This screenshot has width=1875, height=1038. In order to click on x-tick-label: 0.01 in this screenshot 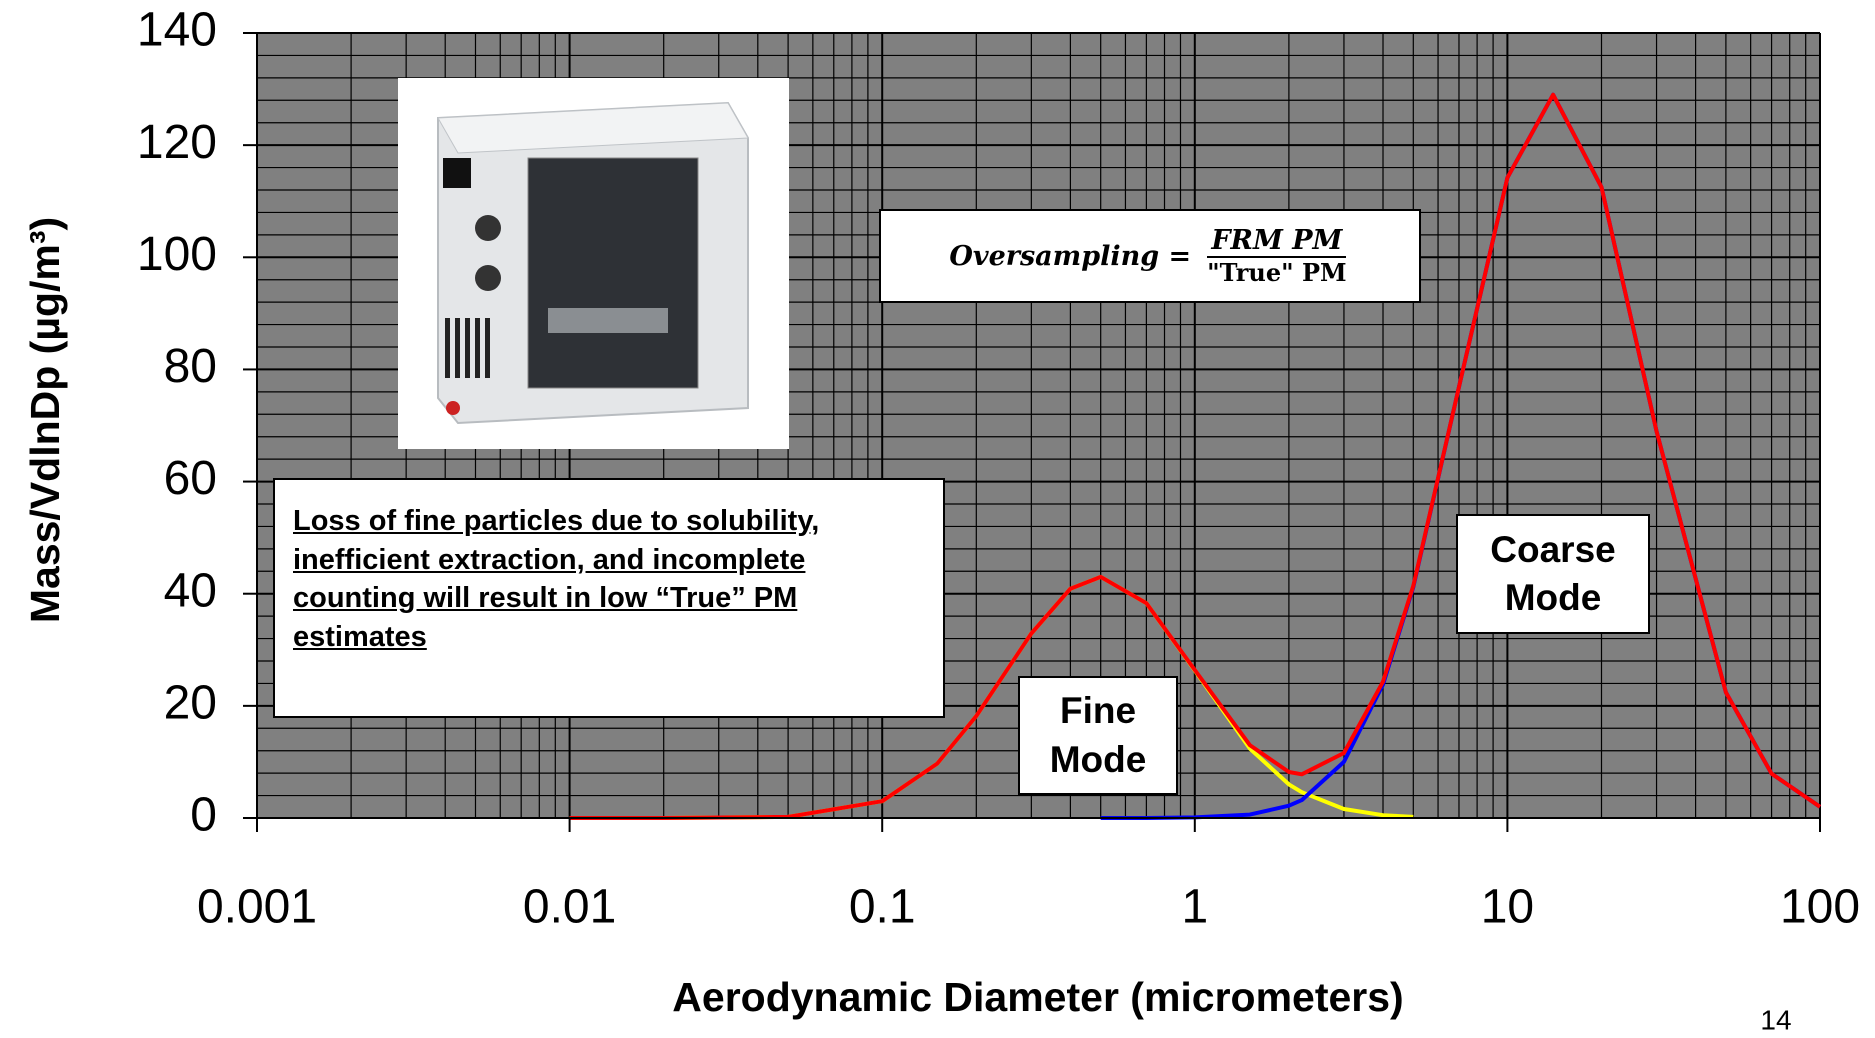, I will do `click(569, 907)`.